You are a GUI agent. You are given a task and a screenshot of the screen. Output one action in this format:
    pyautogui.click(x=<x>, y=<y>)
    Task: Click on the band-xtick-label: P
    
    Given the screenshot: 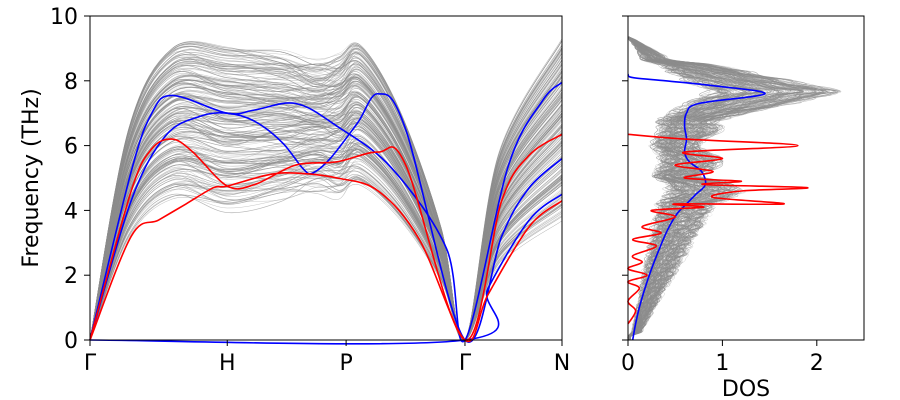 What is the action you would take?
    pyautogui.click(x=345, y=363)
    